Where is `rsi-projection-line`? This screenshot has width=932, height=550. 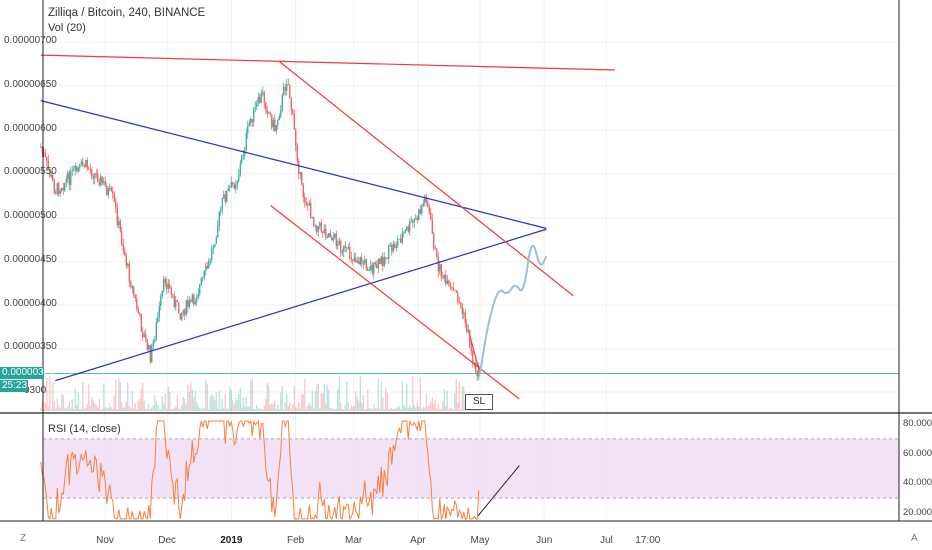
rsi-projection-line is located at coordinates (498, 491).